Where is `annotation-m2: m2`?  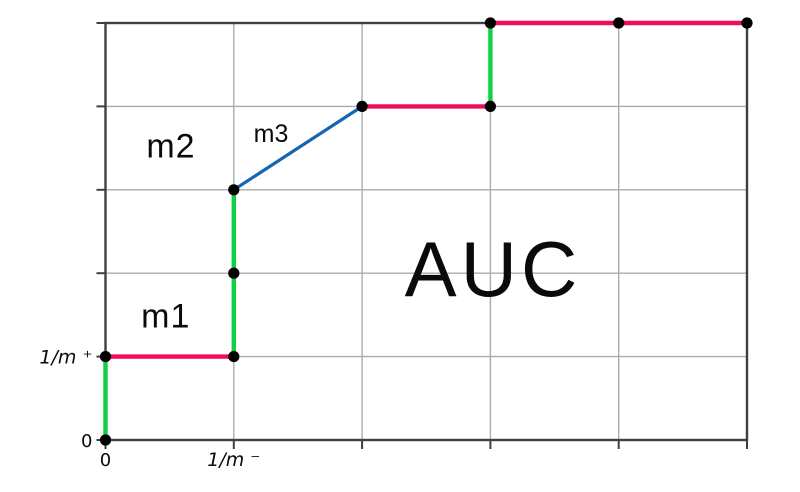
annotation-m2: m2 is located at coordinates (170, 146).